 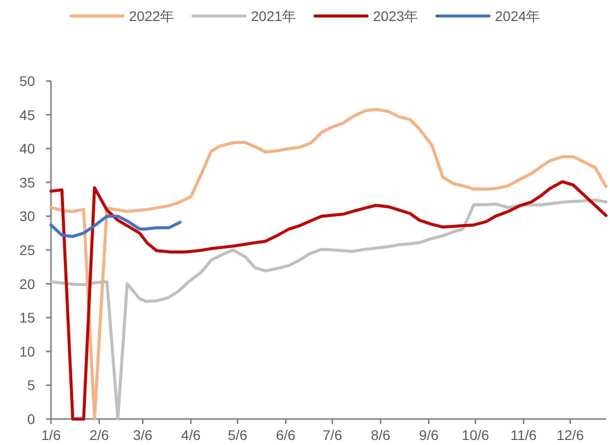 I want to click on legend-label: 2022年, so click(x=151, y=16).